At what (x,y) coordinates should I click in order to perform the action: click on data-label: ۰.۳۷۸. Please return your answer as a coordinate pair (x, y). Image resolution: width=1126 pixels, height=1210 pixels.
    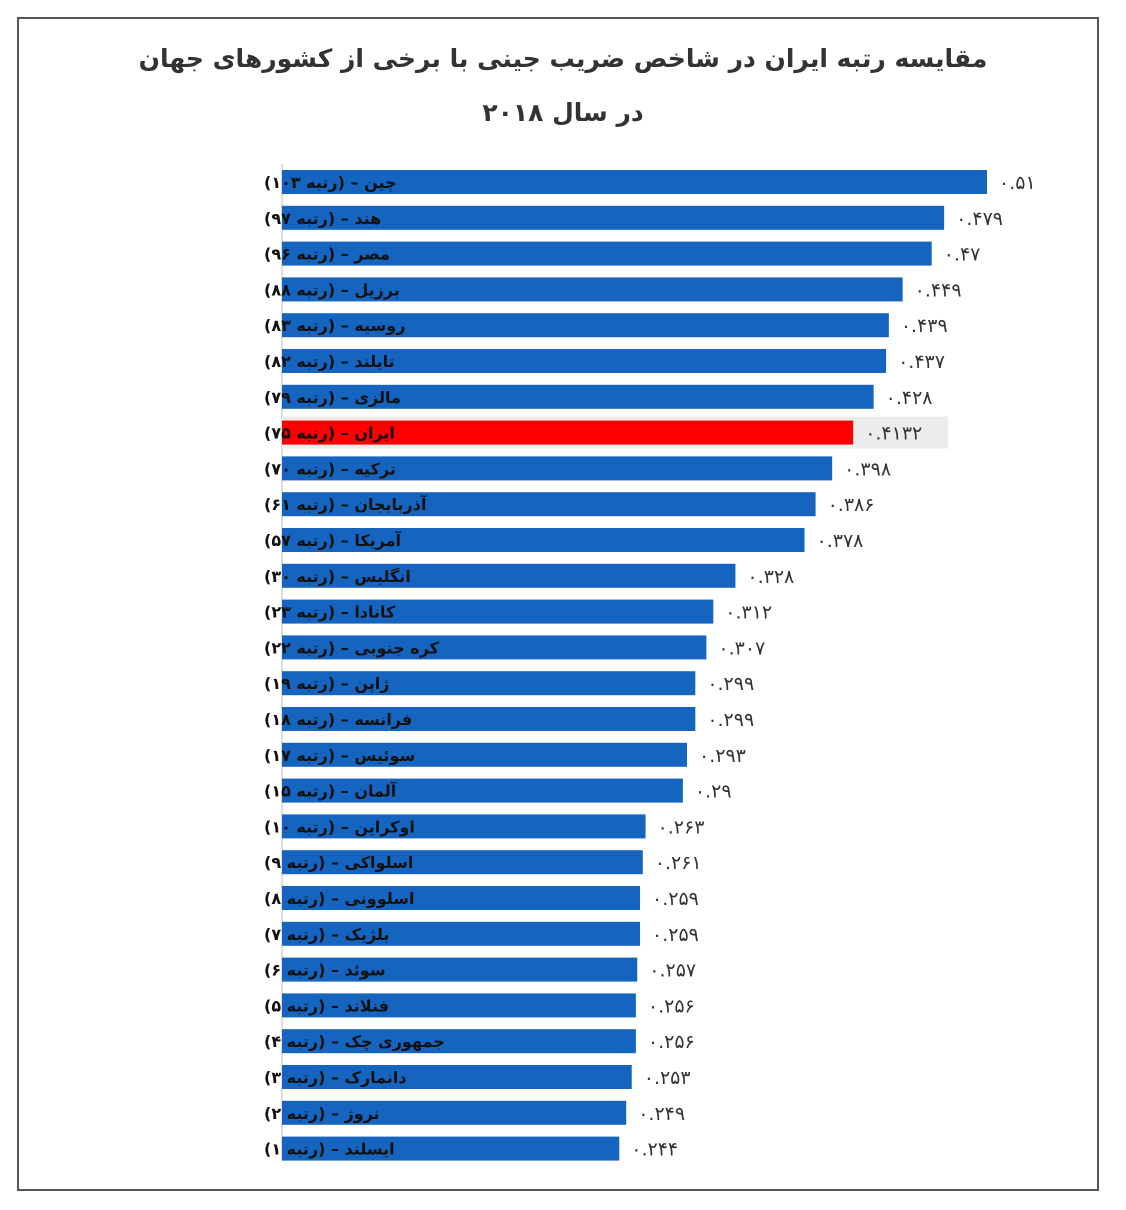
    Looking at the image, I should click on (840, 541).